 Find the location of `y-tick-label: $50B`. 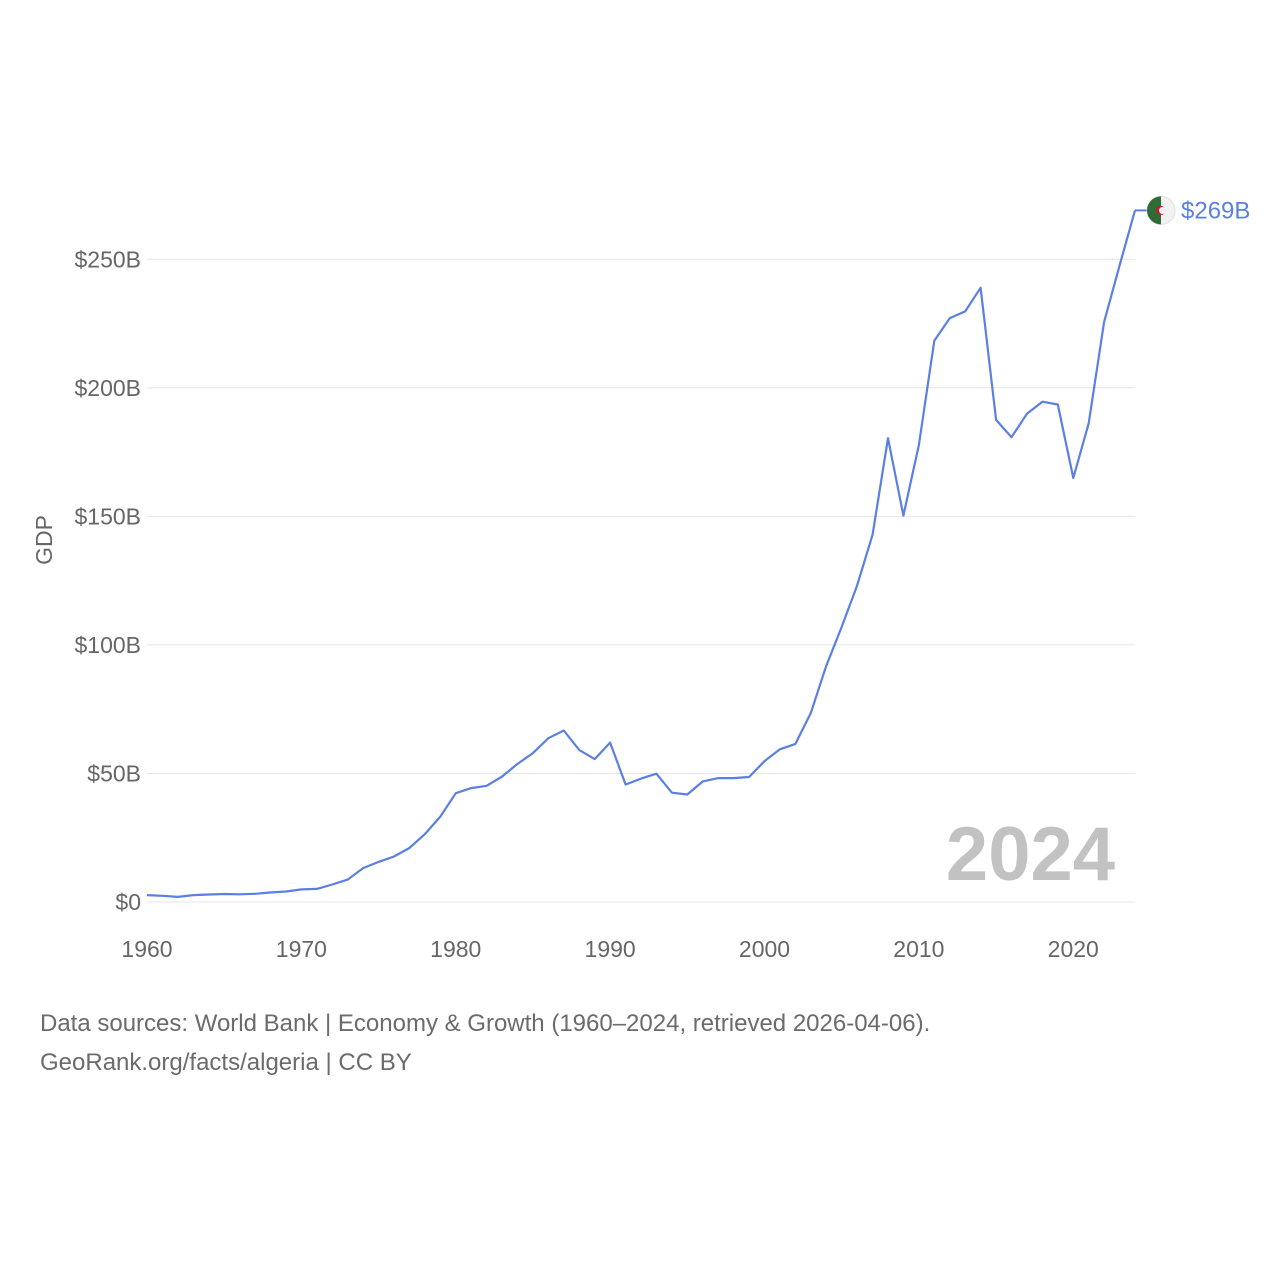

y-tick-label: $50B is located at coordinates (114, 773).